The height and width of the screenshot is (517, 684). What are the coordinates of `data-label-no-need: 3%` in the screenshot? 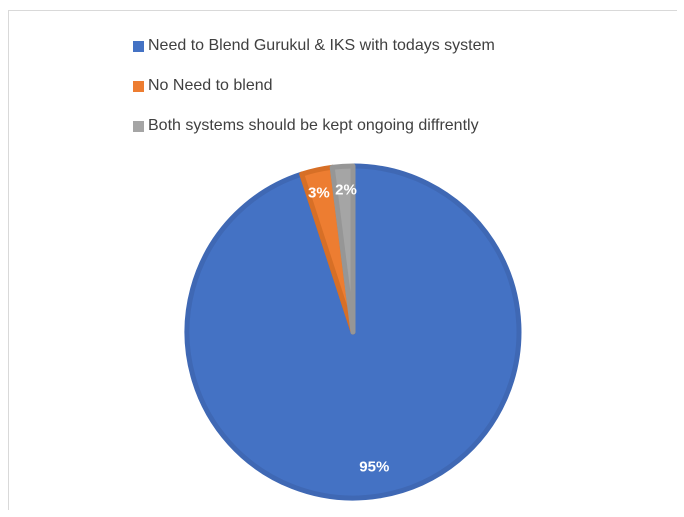 It's located at (319, 193).